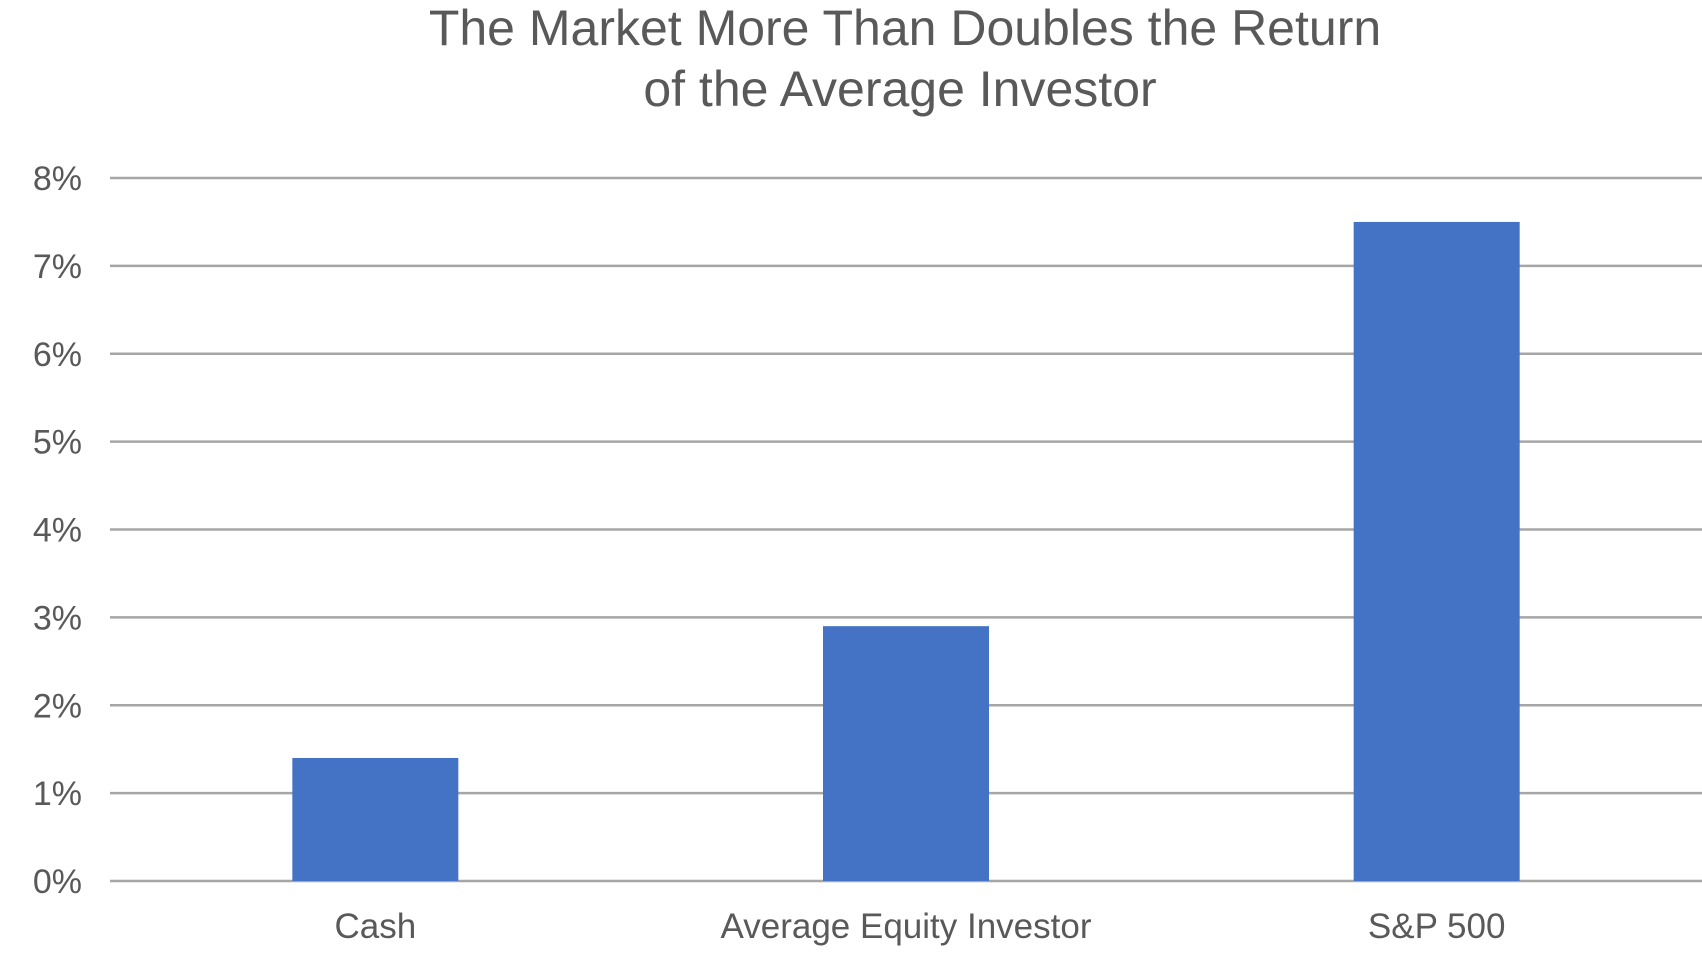 Image resolution: width=1702 pixels, height=956 pixels. I want to click on bar-average-equity-investor, so click(906, 753).